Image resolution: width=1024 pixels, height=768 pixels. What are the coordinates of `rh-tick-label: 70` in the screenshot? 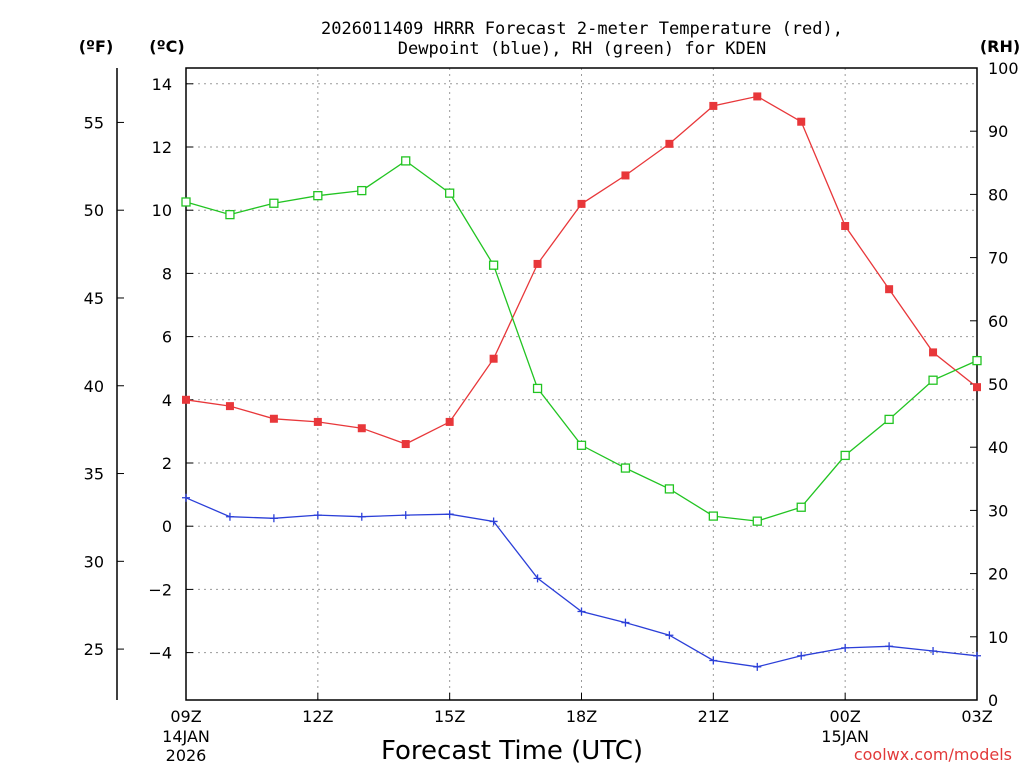 It's located at (998, 258).